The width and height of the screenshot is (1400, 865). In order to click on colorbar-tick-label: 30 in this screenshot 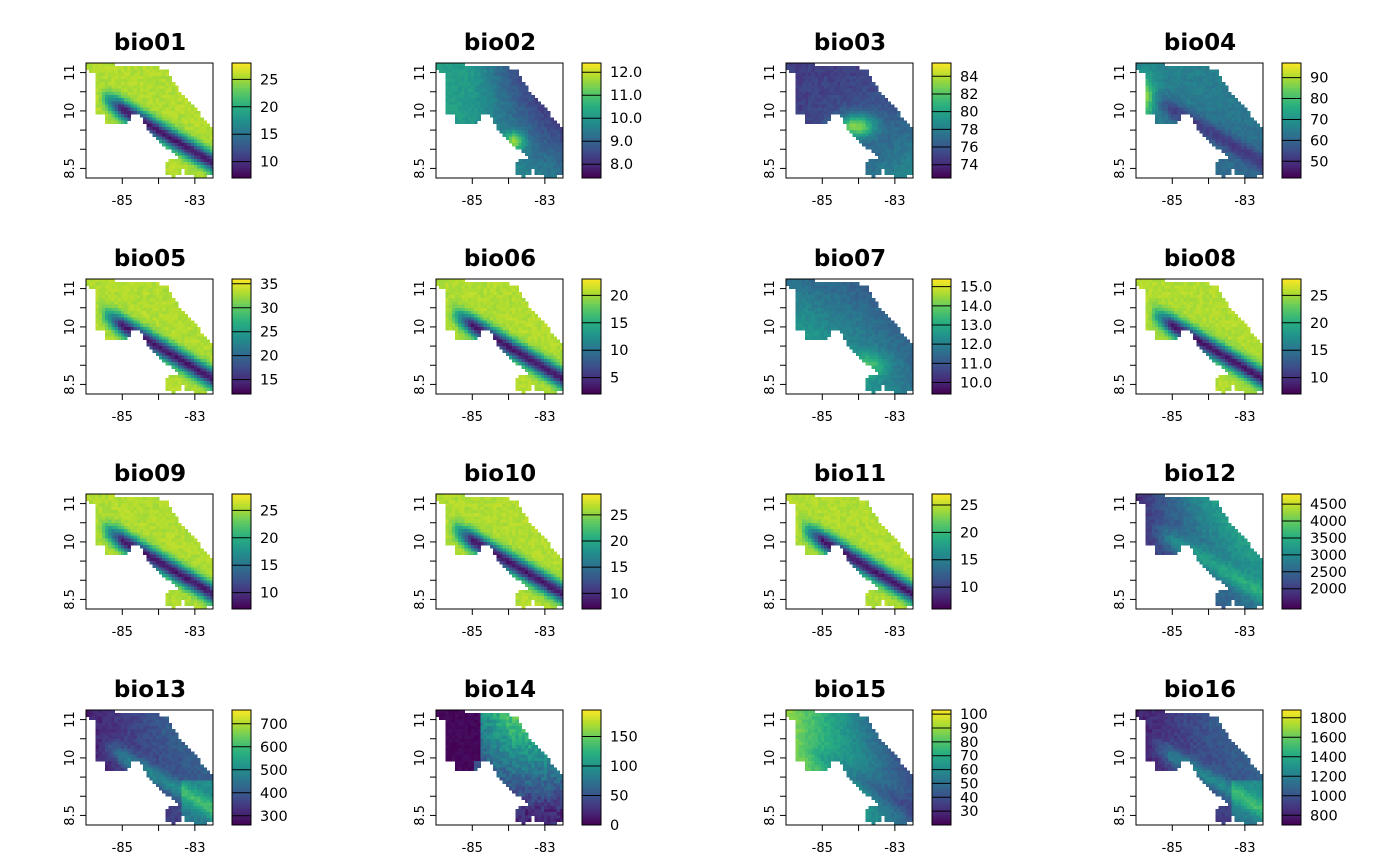, I will do `click(269, 309)`.